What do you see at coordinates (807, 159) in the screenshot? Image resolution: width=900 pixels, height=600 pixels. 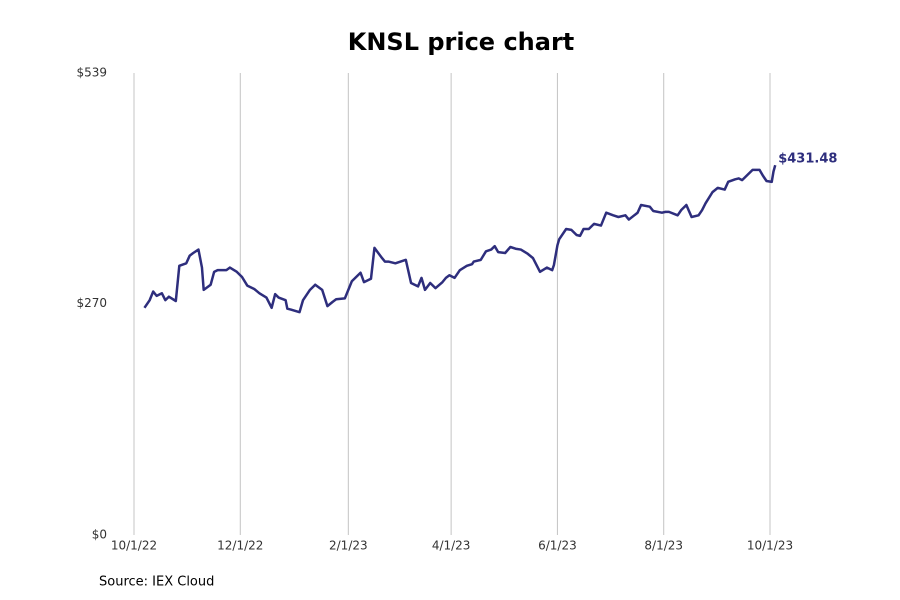 I see `annotation: $431.48` at bounding box center [807, 159].